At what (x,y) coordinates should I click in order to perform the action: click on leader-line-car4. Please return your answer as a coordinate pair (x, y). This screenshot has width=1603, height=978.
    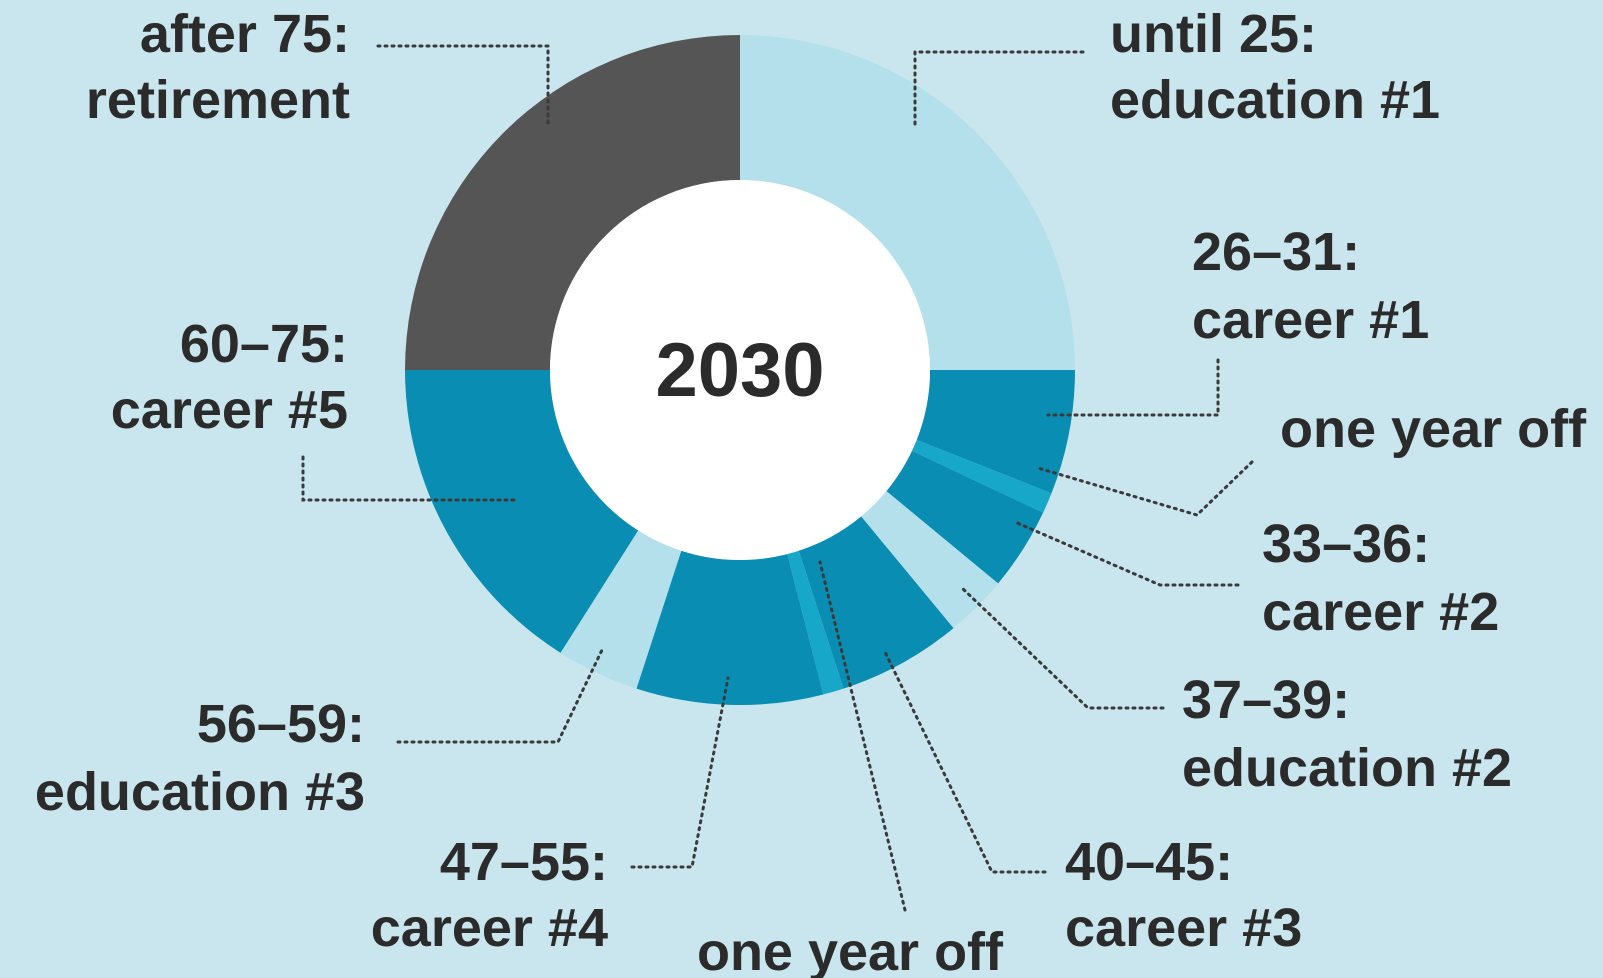
    Looking at the image, I should click on (680, 772).